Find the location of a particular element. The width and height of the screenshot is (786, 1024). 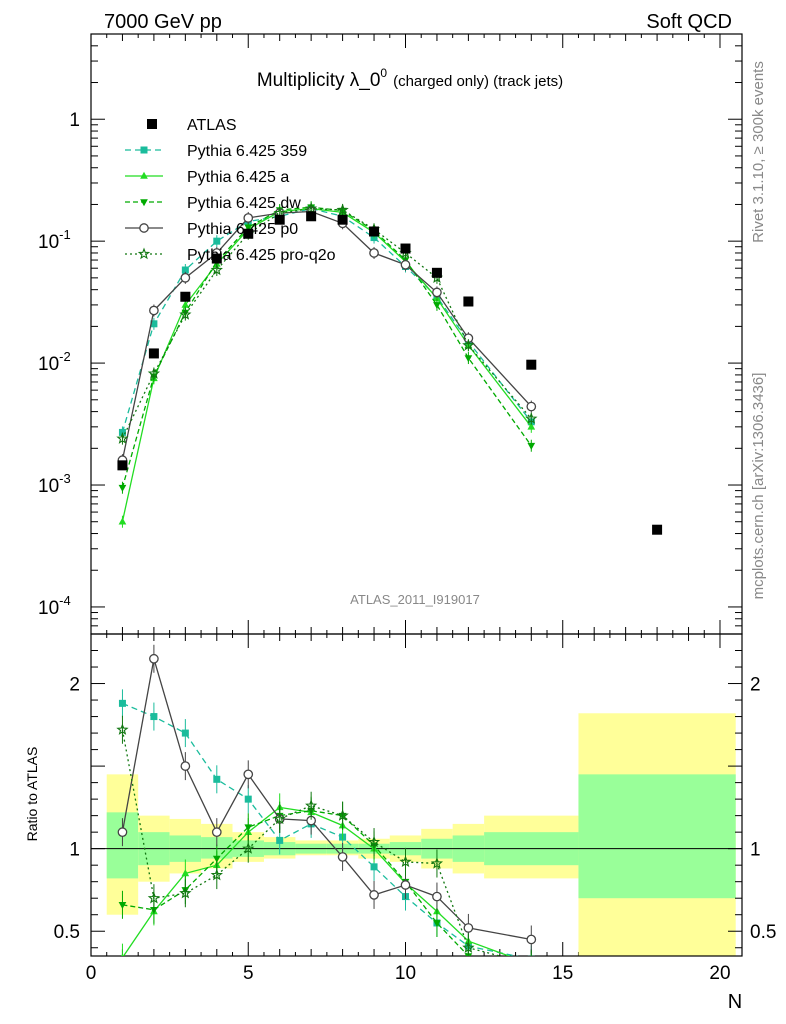

legend-entry: Pythia 6.425 p0 is located at coordinates (211, 229).